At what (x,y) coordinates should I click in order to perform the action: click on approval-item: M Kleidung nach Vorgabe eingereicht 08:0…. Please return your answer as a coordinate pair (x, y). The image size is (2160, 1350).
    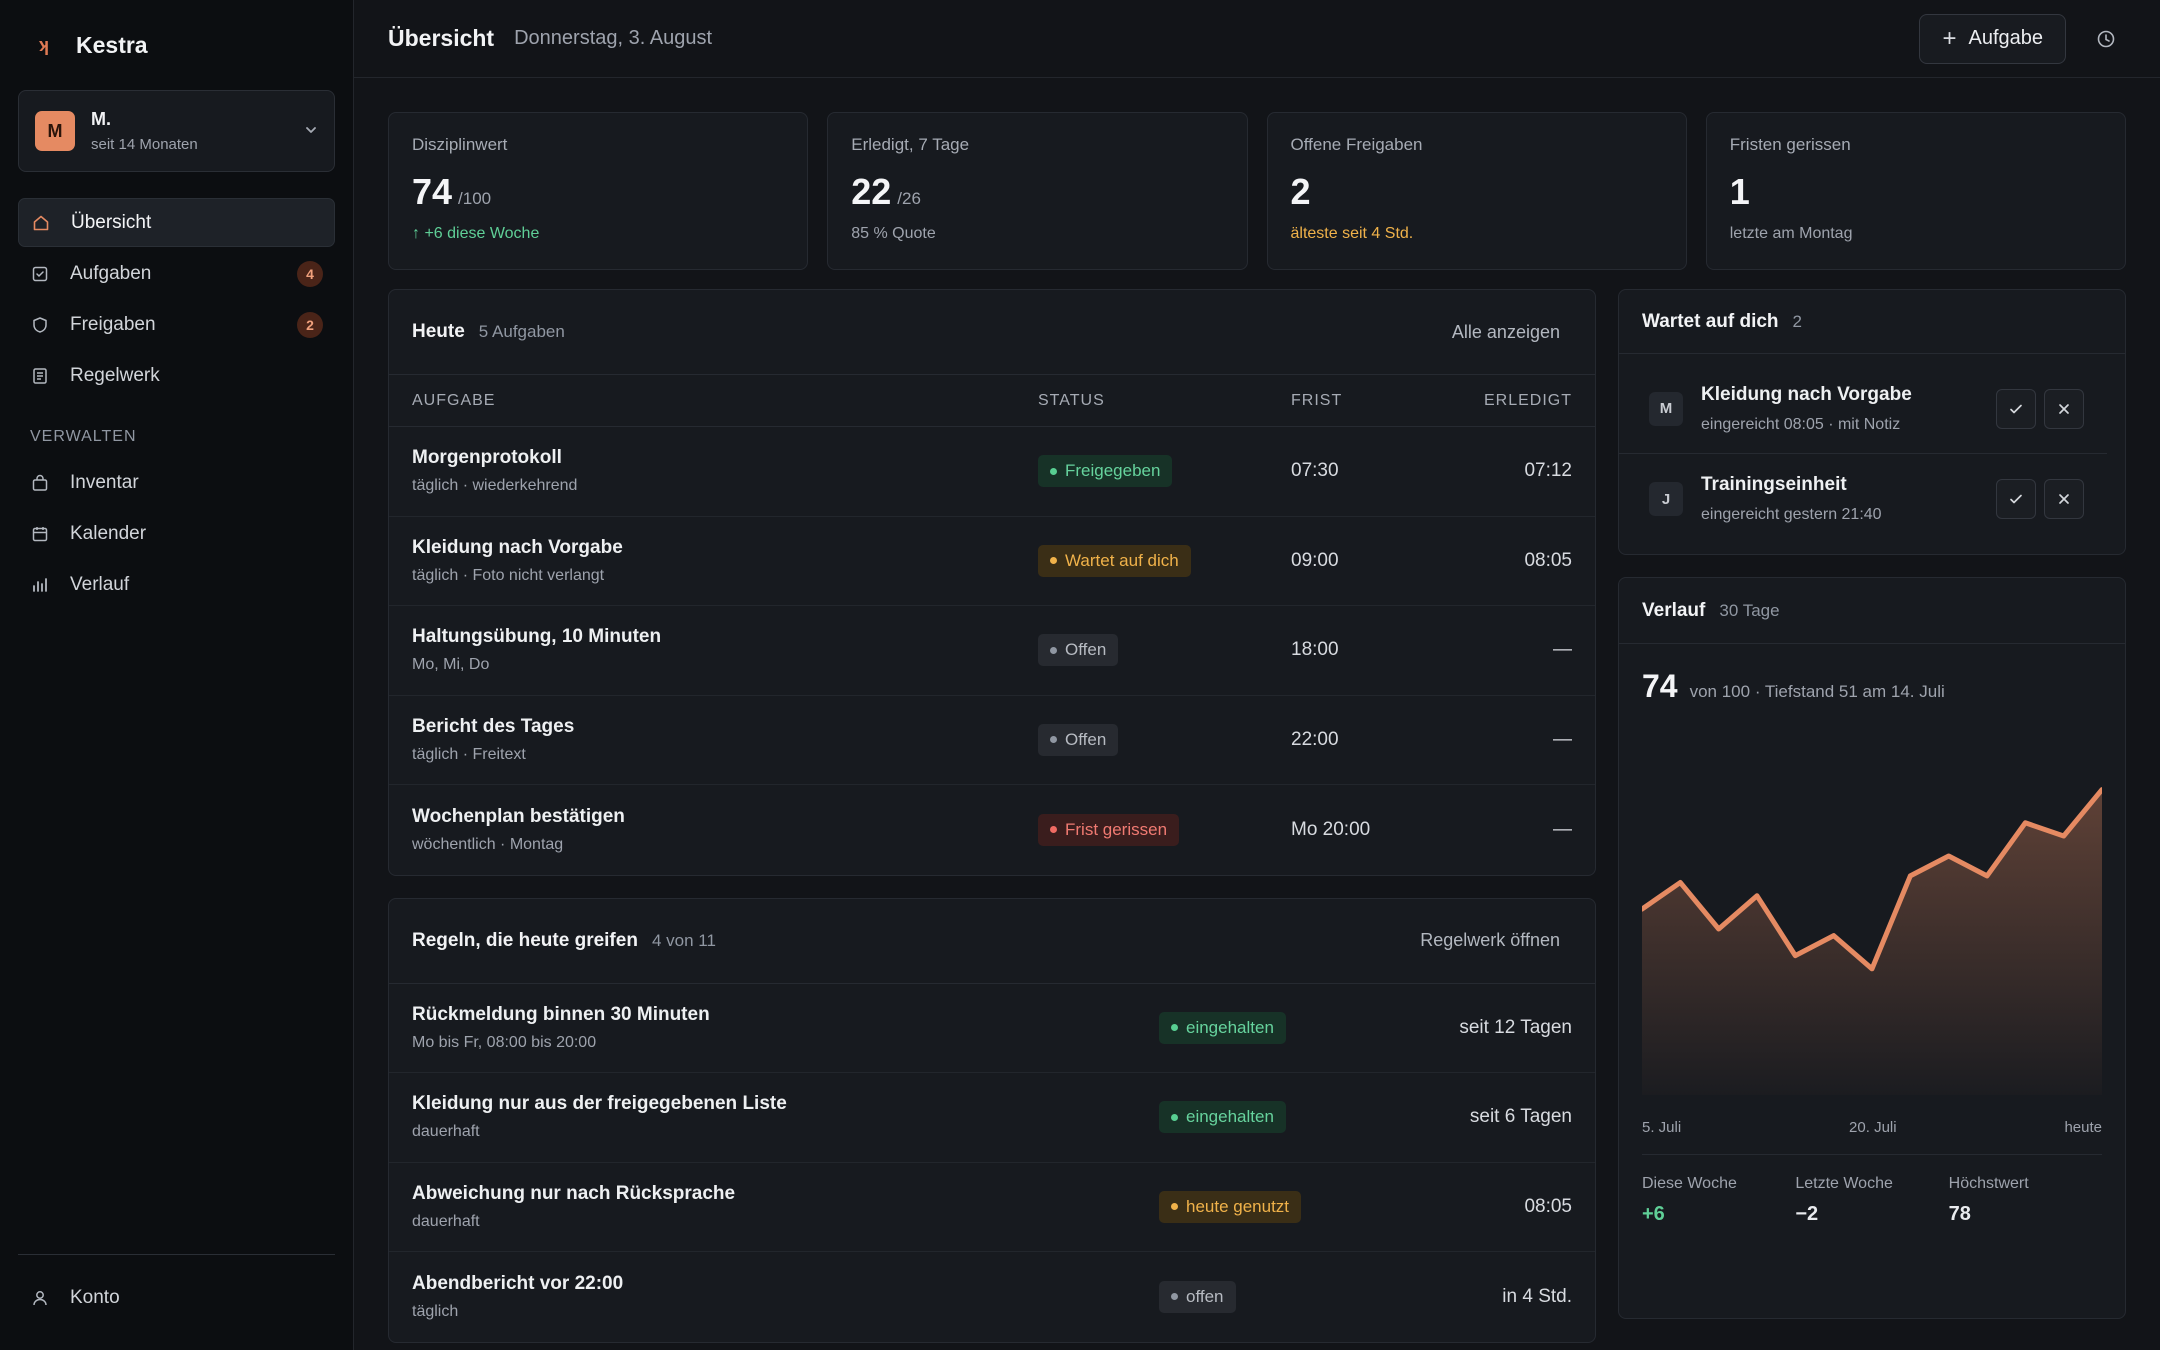
    Looking at the image, I should click on (1863, 409).